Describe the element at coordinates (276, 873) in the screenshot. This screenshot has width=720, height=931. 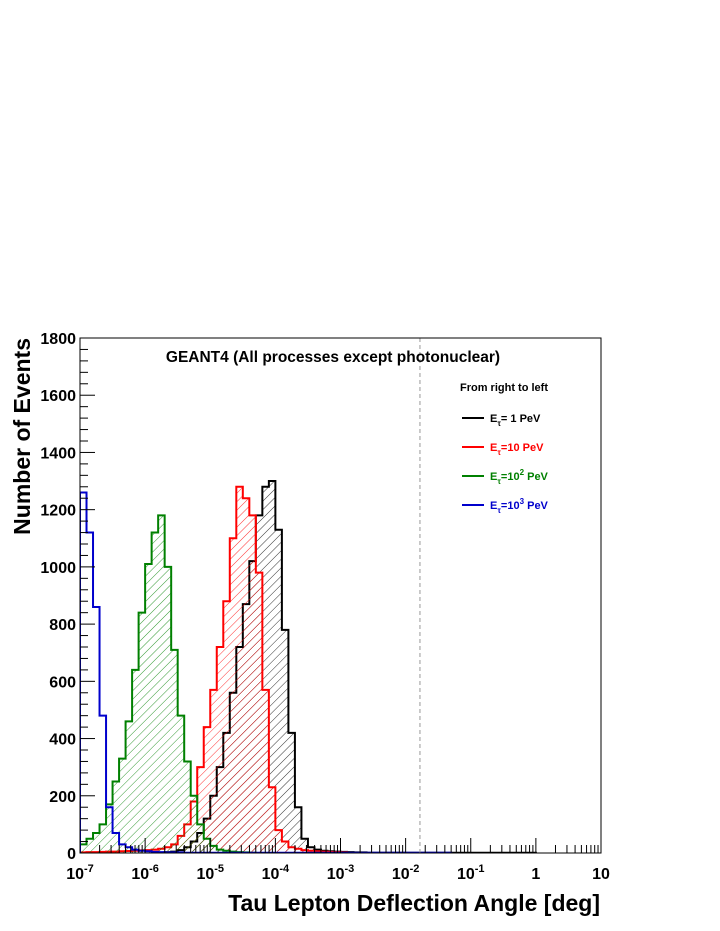
I see `x-tick-label: 10⁻⁴` at that location.